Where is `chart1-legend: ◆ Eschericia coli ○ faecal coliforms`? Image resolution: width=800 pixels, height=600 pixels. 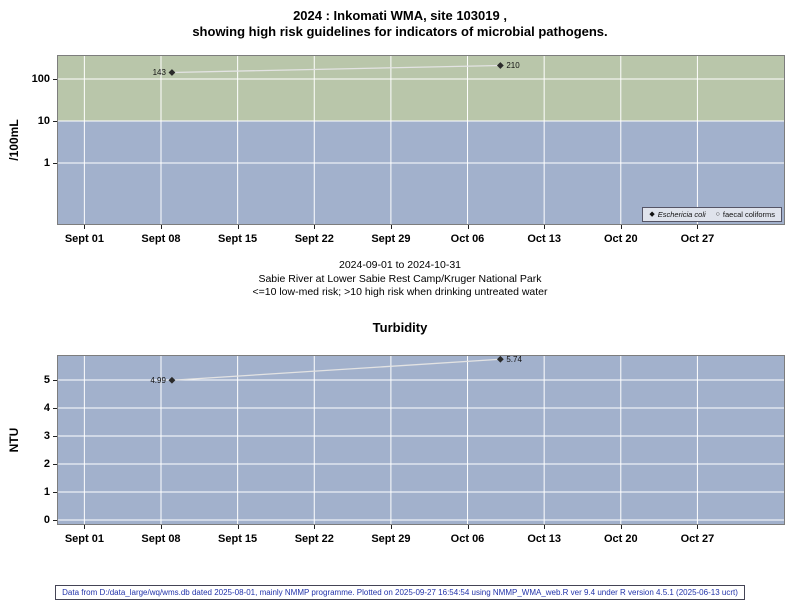
chart1-legend: ◆ Eschericia coli ○ faecal coliforms is located at coordinates (712, 214).